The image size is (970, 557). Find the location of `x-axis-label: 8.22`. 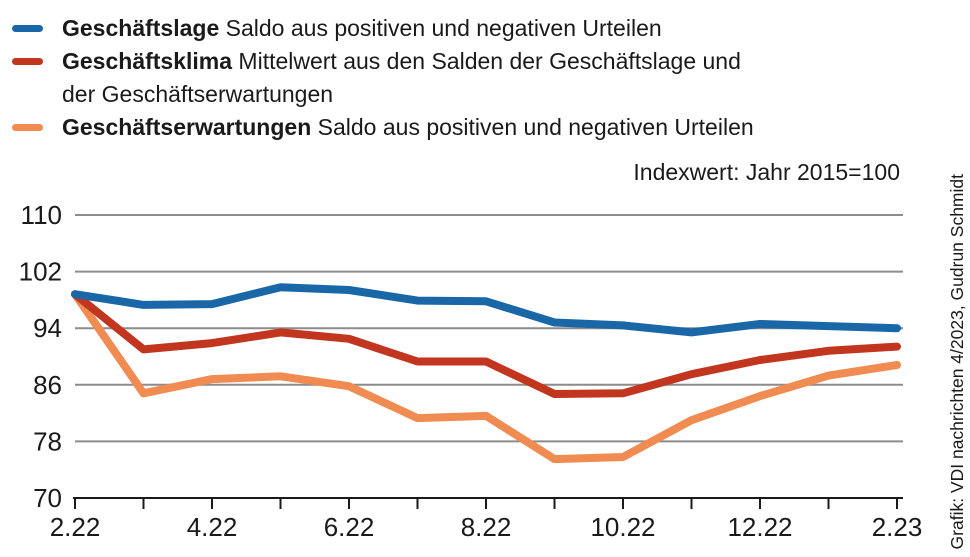

x-axis-label: 8.22 is located at coordinates (486, 527).